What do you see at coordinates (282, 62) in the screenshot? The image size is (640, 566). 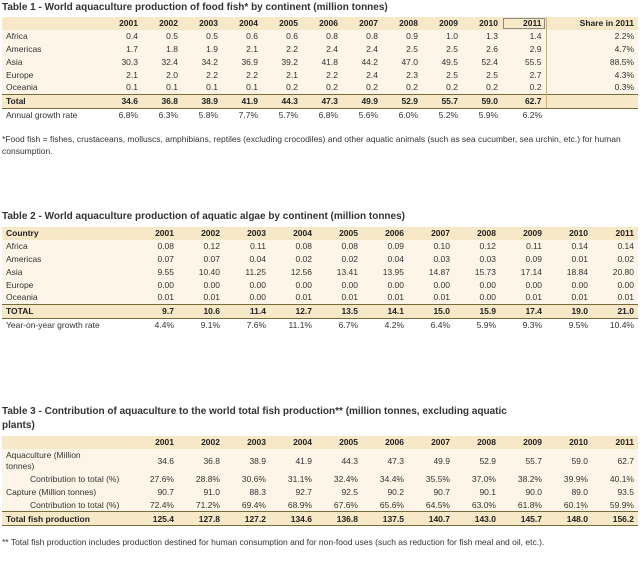 I see `table1-row-cell: 39.2` at bounding box center [282, 62].